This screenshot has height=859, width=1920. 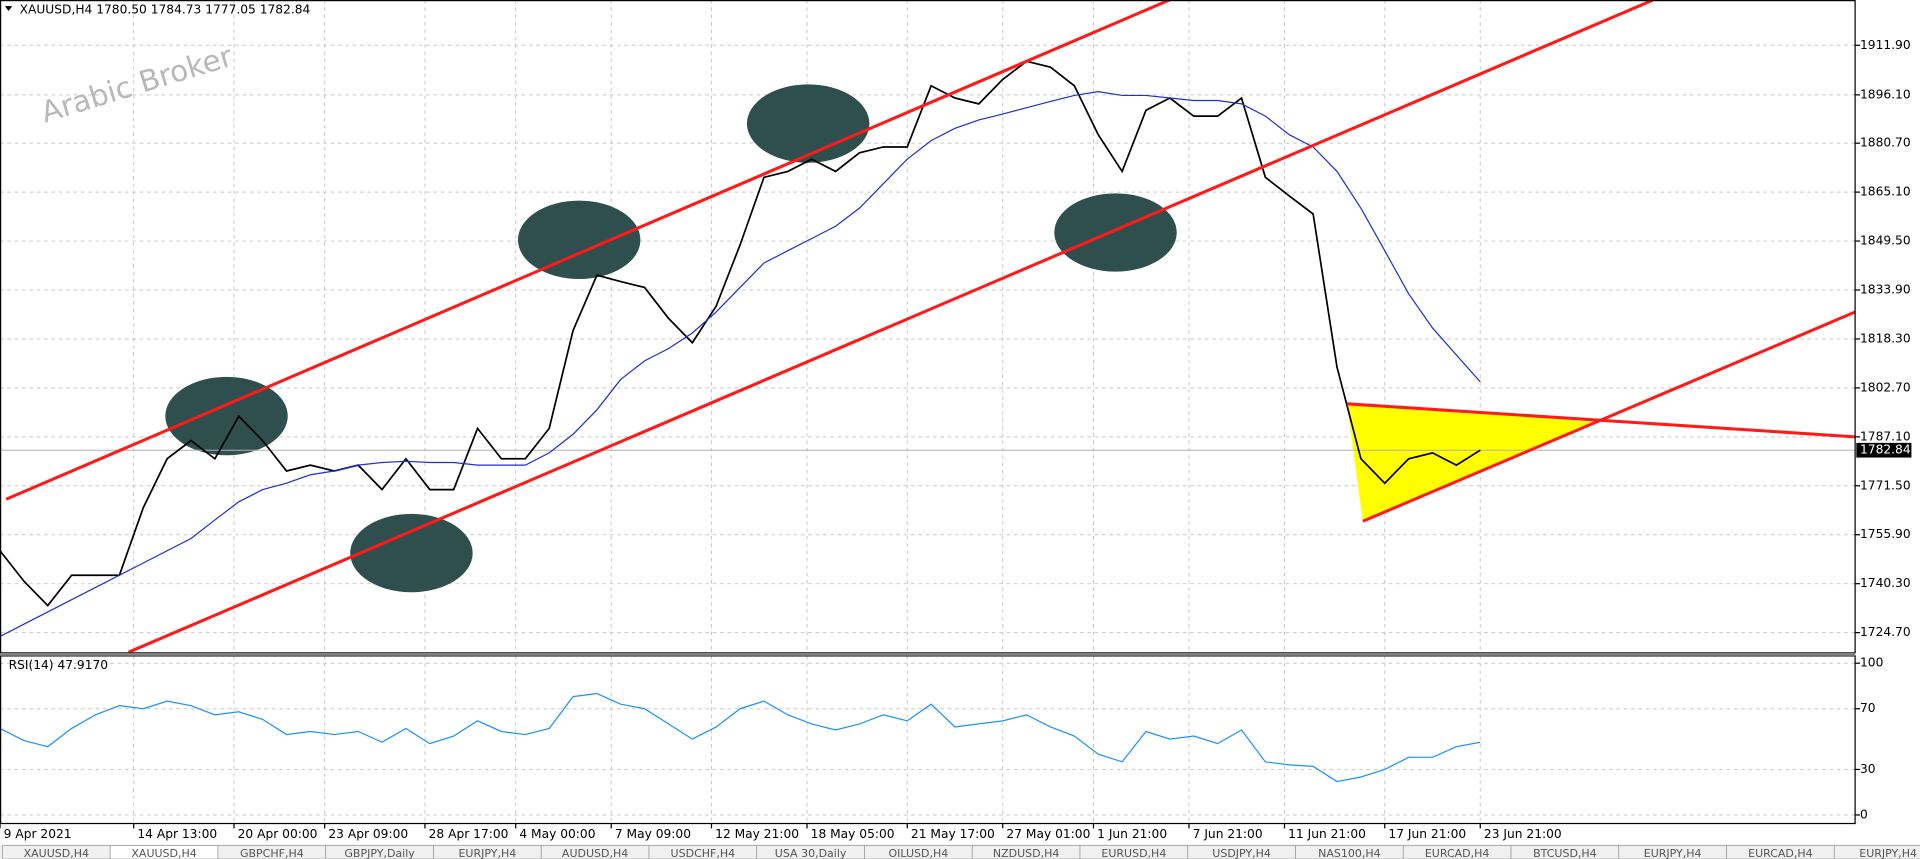 What do you see at coordinates (1885, 583) in the screenshot?
I see `y-tick-label: 1740.30` at bounding box center [1885, 583].